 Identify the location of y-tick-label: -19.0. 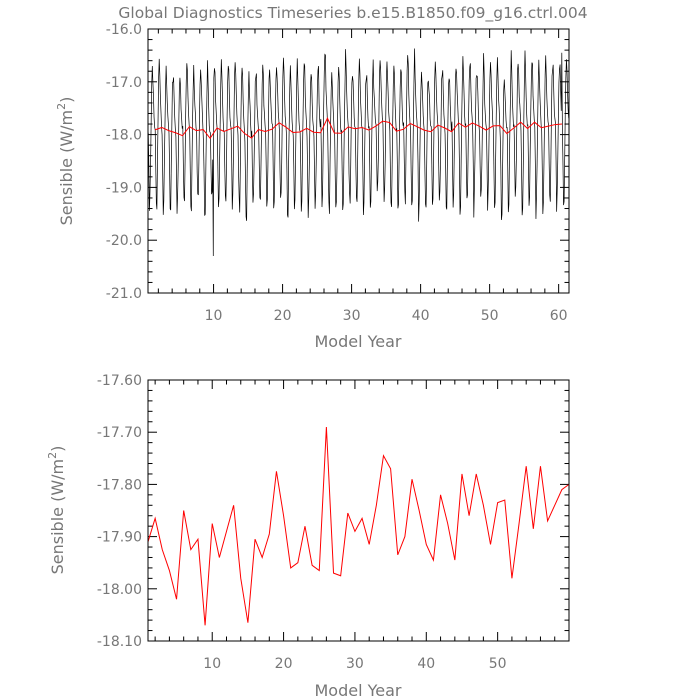
(124, 188).